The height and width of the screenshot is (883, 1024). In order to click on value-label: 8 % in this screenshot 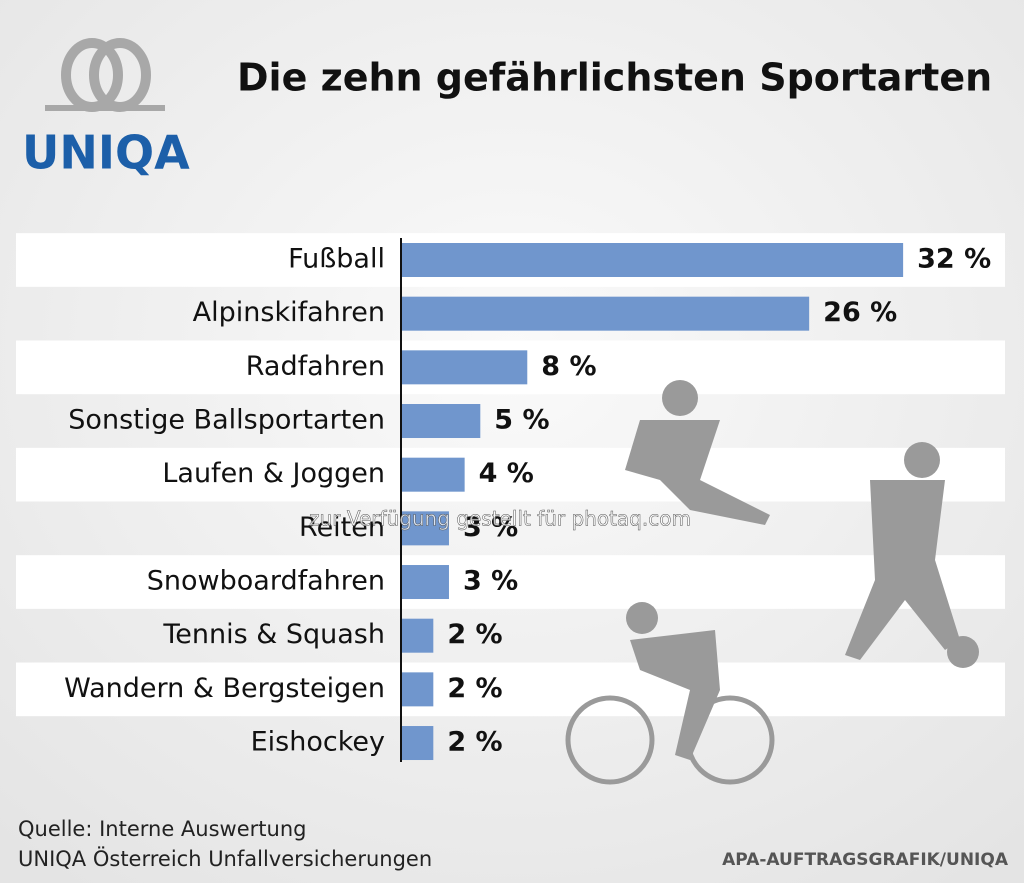, I will do `click(568, 366)`.